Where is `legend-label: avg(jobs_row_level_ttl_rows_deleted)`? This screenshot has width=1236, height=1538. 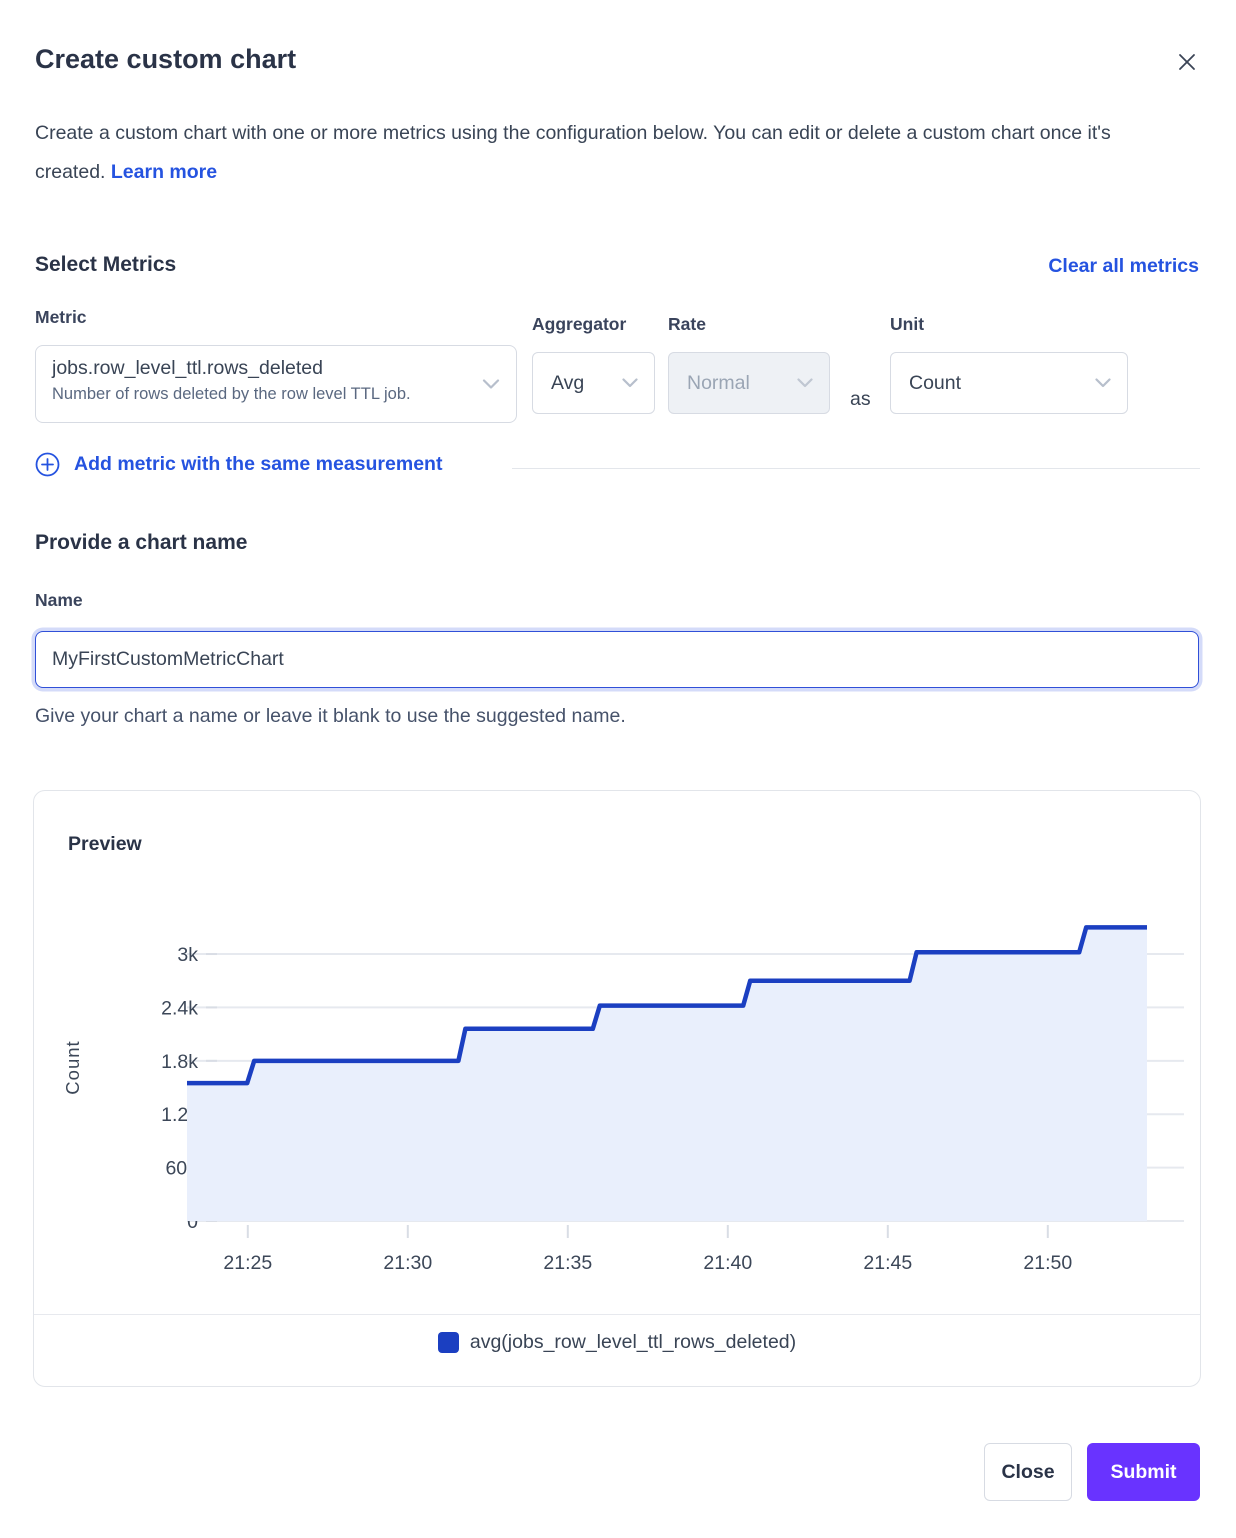
legend-label: avg(jobs_row_level_ttl_rows_deleted) is located at coordinates (633, 1342).